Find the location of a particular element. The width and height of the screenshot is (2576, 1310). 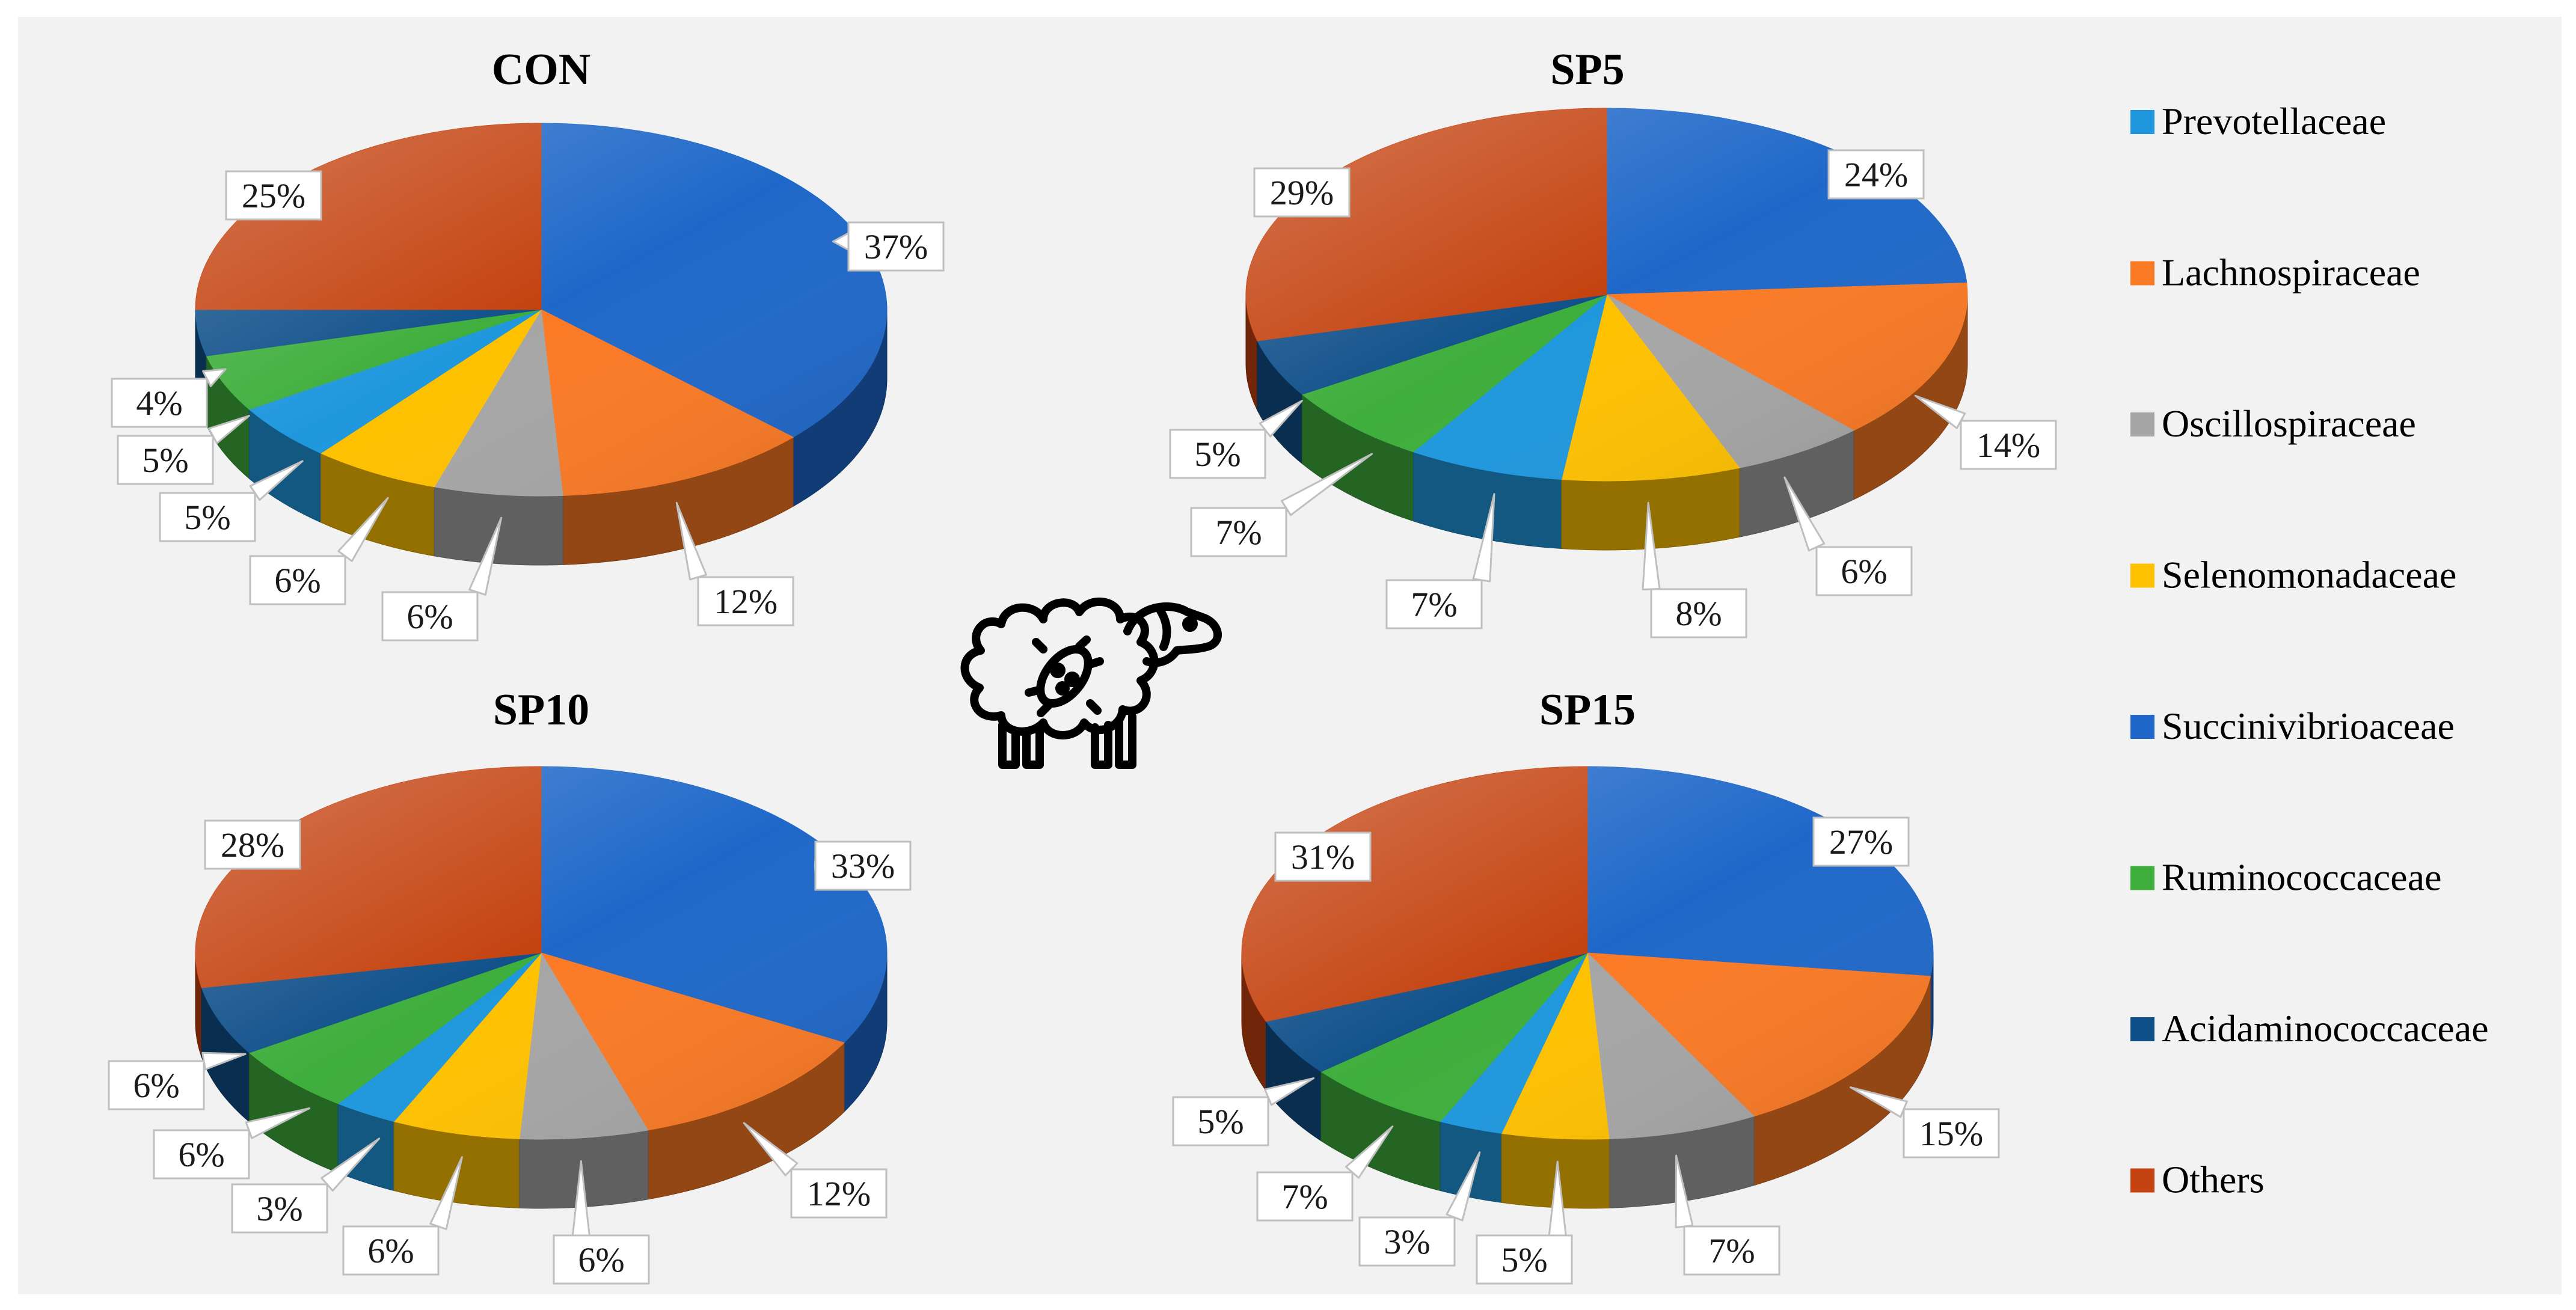

legend-item-selenomonadaceae: Selenomonadaceae is located at coordinates (2293, 575).